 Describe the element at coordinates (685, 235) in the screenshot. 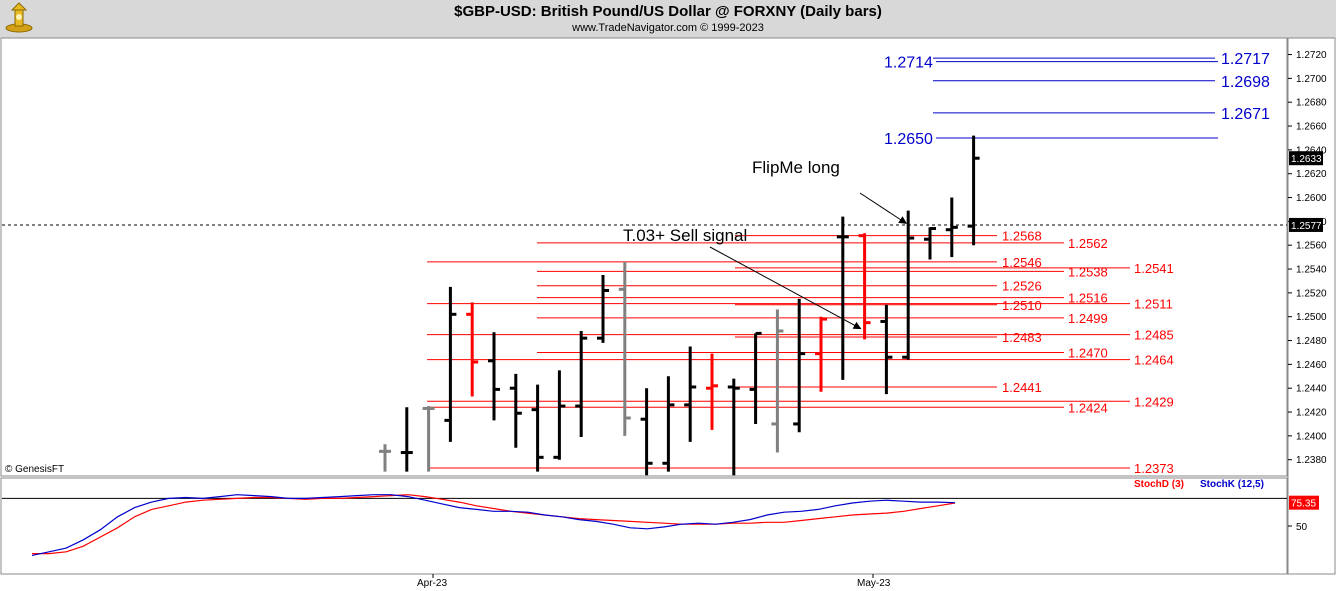

I see `sell-signal-annotation: T.03+ Sell signal` at that location.